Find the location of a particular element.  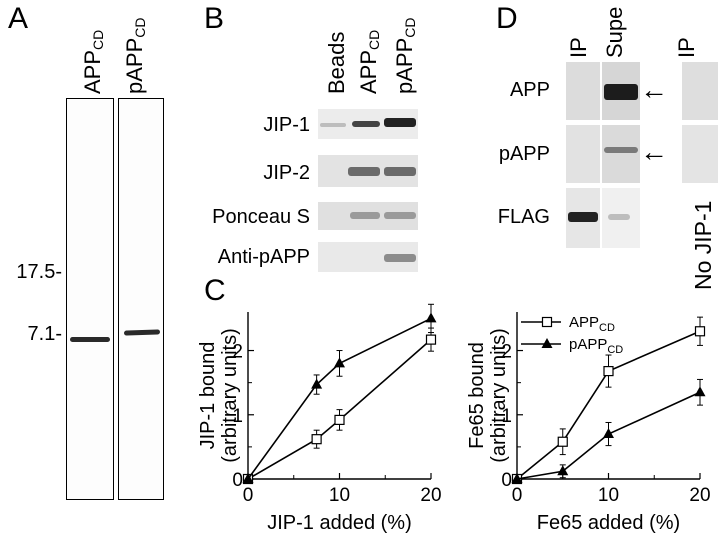

lane-label-app: APPCD is located at coordinates (93, 61).